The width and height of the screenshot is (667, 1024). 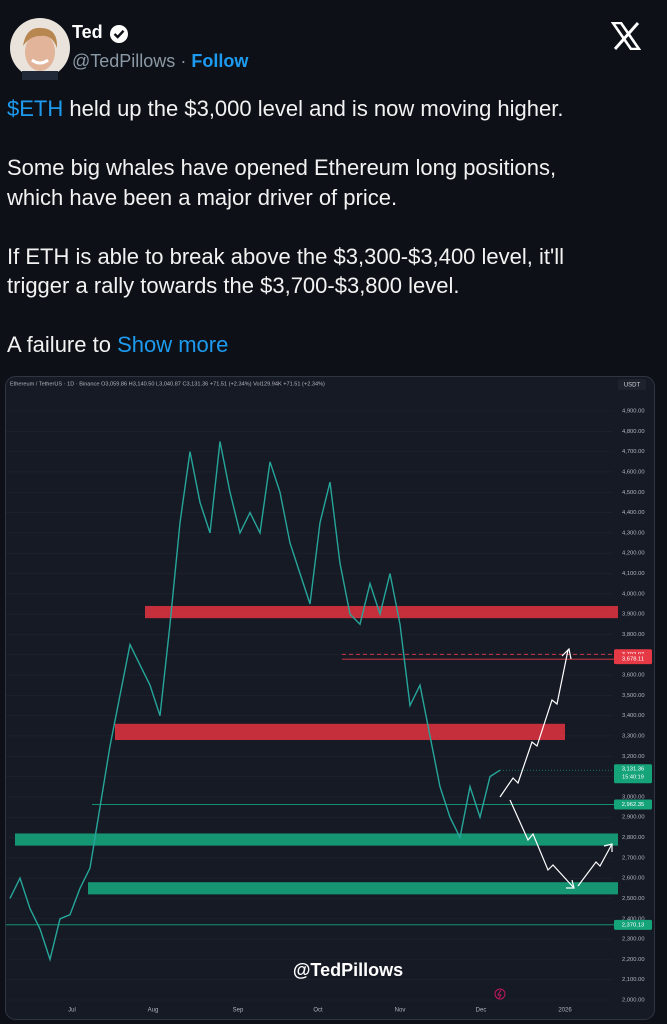 What do you see at coordinates (153, 1011) in the screenshot?
I see `x-tick-label: Aug` at bounding box center [153, 1011].